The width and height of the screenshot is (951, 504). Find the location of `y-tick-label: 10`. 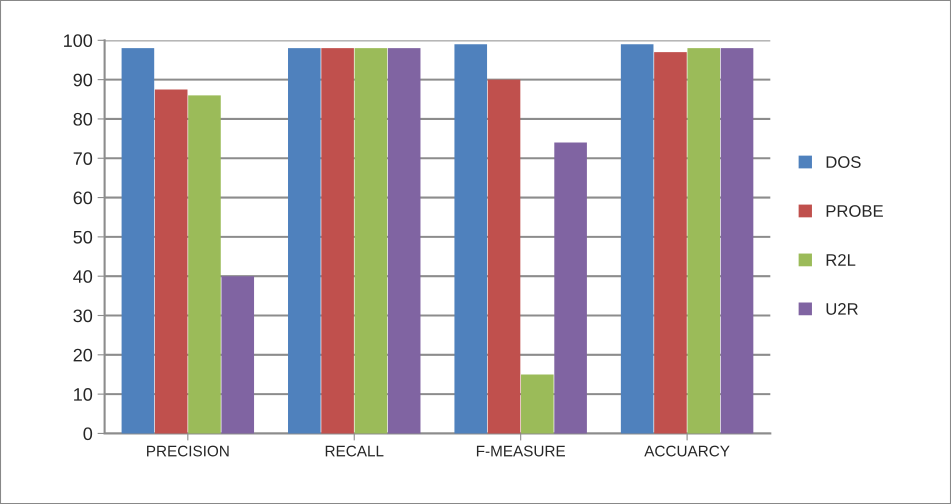

y-tick-label: 10 is located at coordinates (83, 394).